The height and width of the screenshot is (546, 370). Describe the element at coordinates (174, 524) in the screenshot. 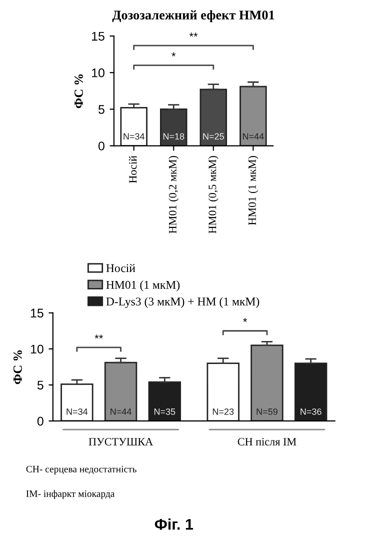

I see `text: Фіг. 1` at that location.